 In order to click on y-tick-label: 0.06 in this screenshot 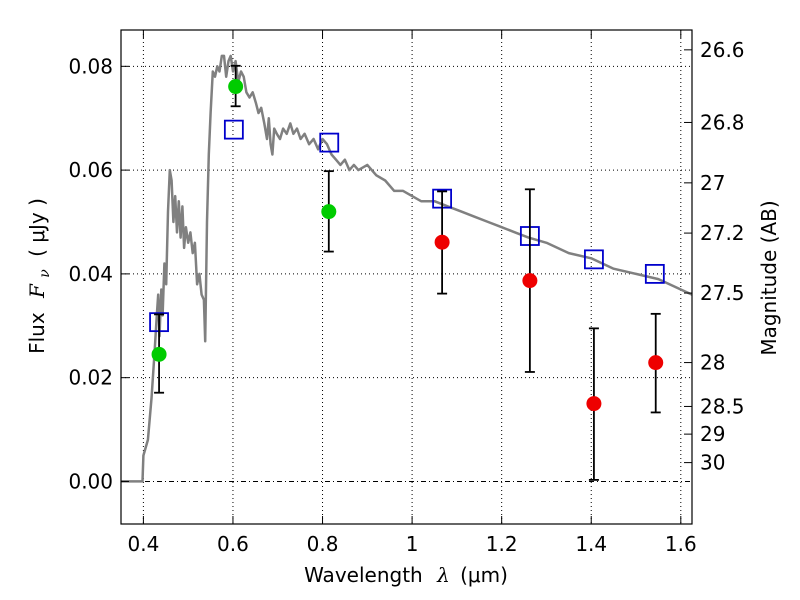, I will do `click(90, 170)`.